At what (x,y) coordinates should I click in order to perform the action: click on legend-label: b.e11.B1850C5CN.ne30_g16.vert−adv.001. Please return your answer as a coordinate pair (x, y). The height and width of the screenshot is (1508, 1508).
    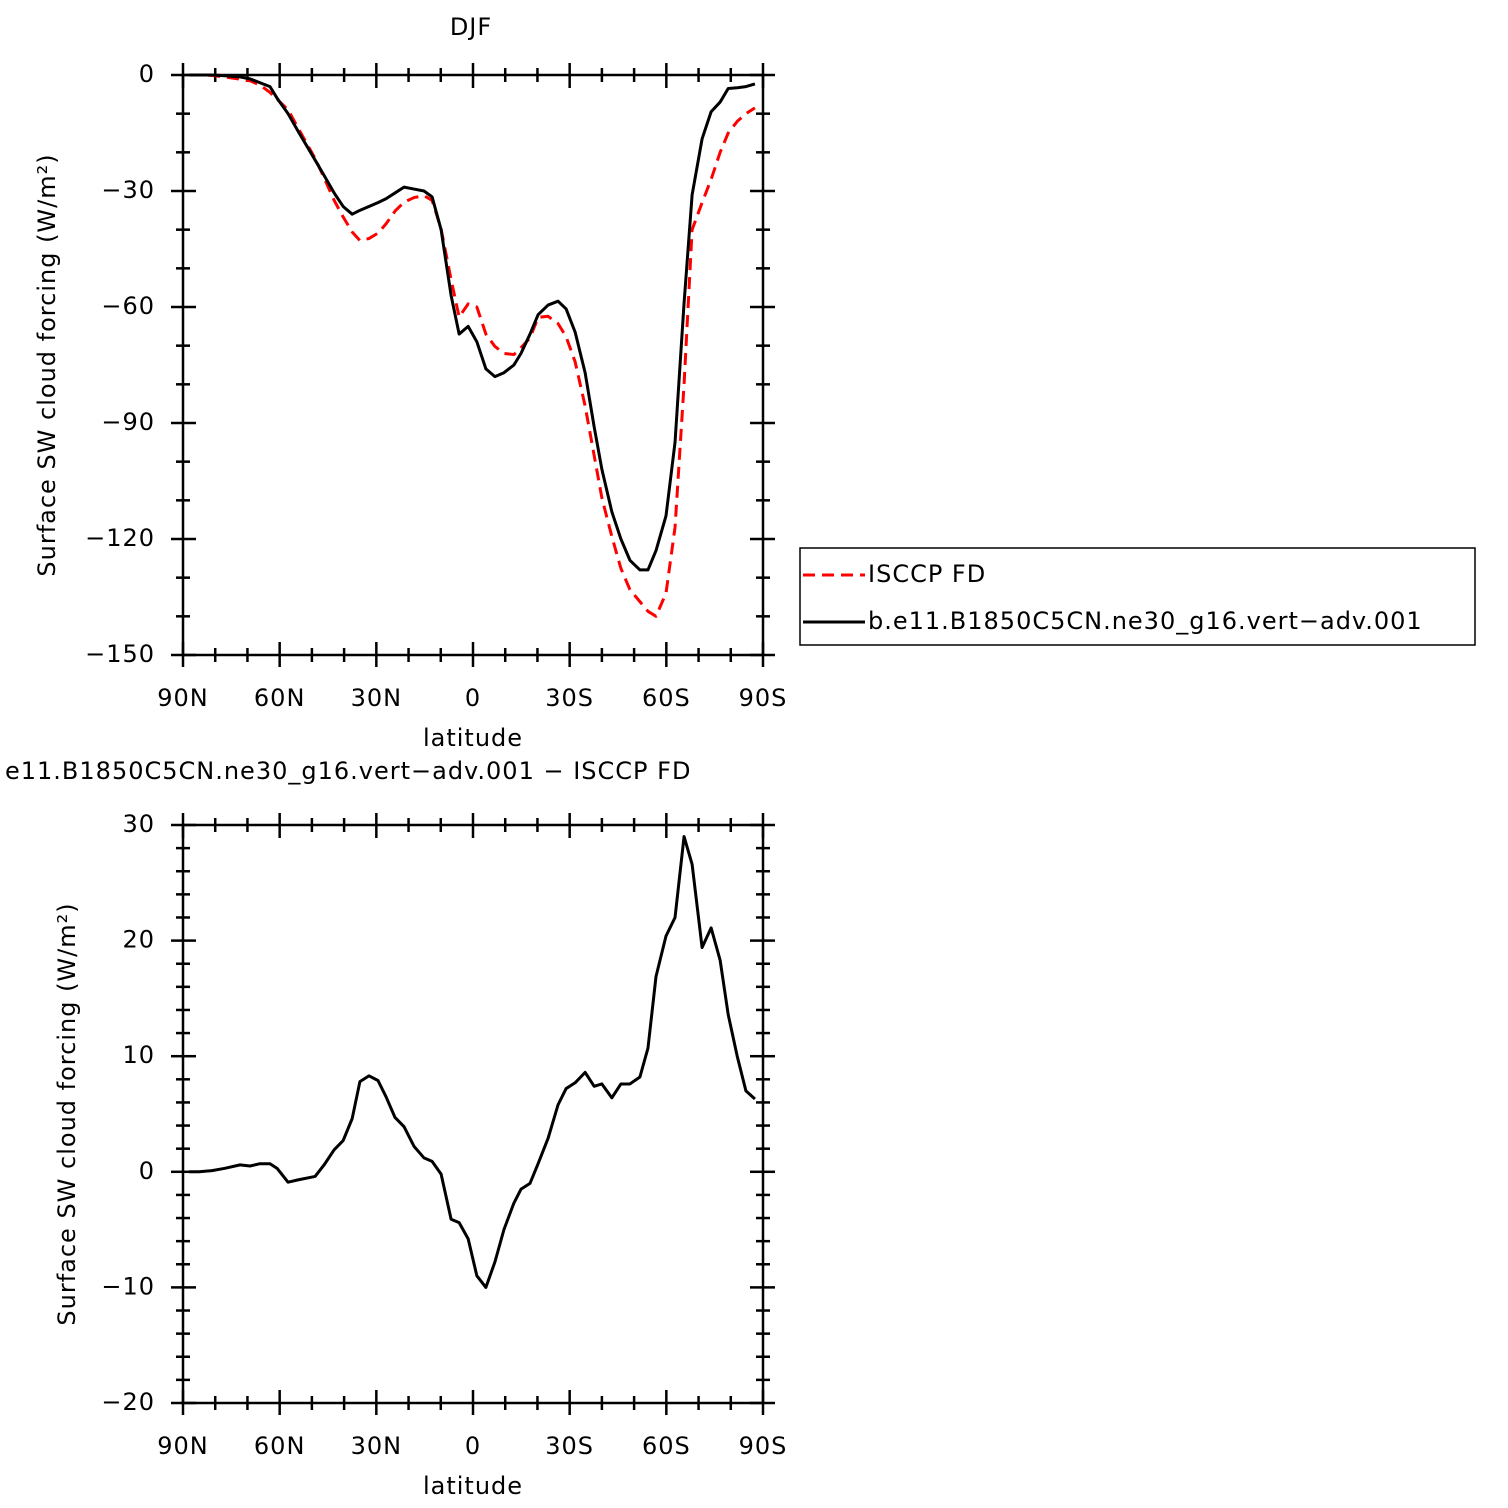
    Looking at the image, I should click on (1145, 621).